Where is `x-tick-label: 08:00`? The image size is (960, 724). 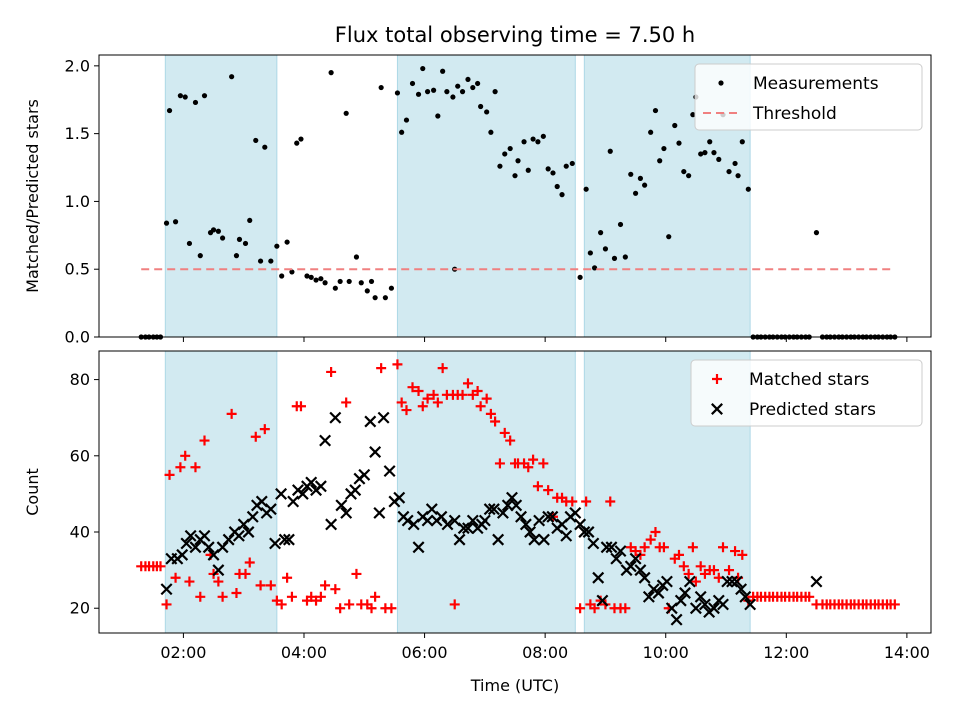 x-tick-label: 08:00 is located at coordinates (545, 652).